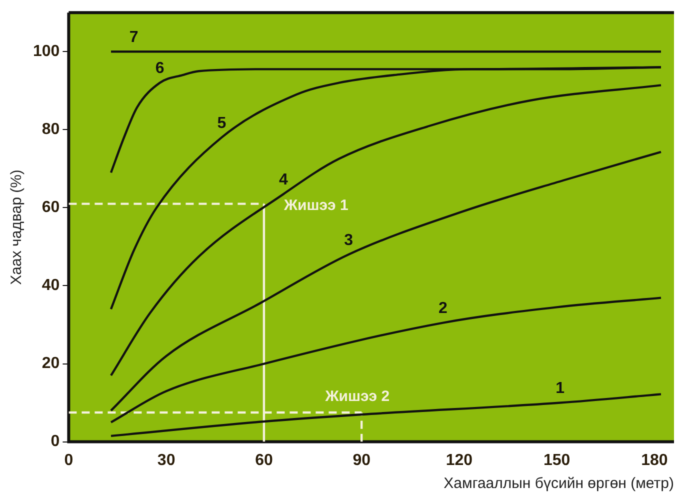 Image resolution: width=676 pixels, height=497 pixels. What do you see at coordinates (357, 397) in the screenshot?
I see `annotation: Жишээ 2` at bounding box center [357, 397].